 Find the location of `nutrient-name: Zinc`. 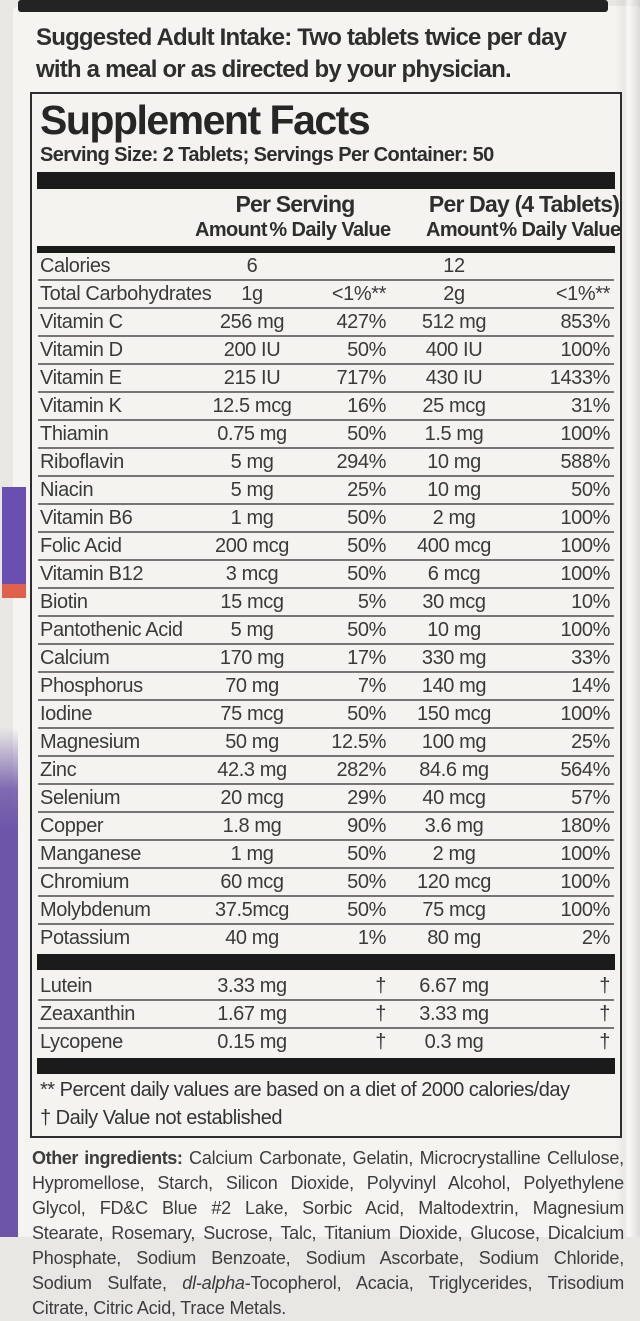

nutrient-name: Zinc is located at coordinates (58, 769).